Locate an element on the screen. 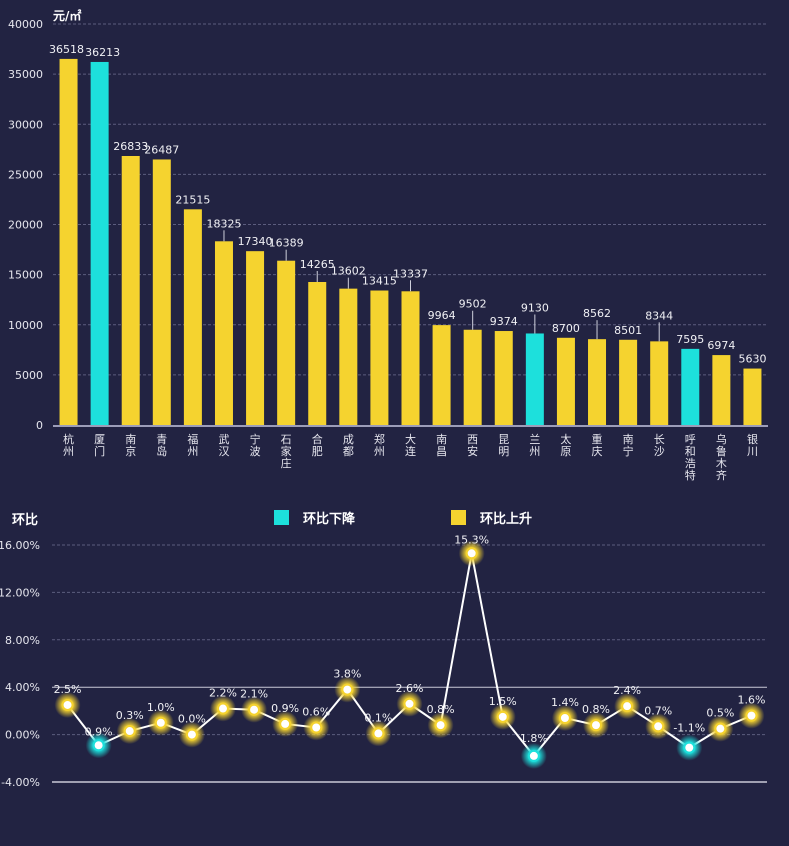 Image resolution: width=789 pixels, height=846 pixels. line-y-tick-label: 8.00% is located at coordinates (22, 640).